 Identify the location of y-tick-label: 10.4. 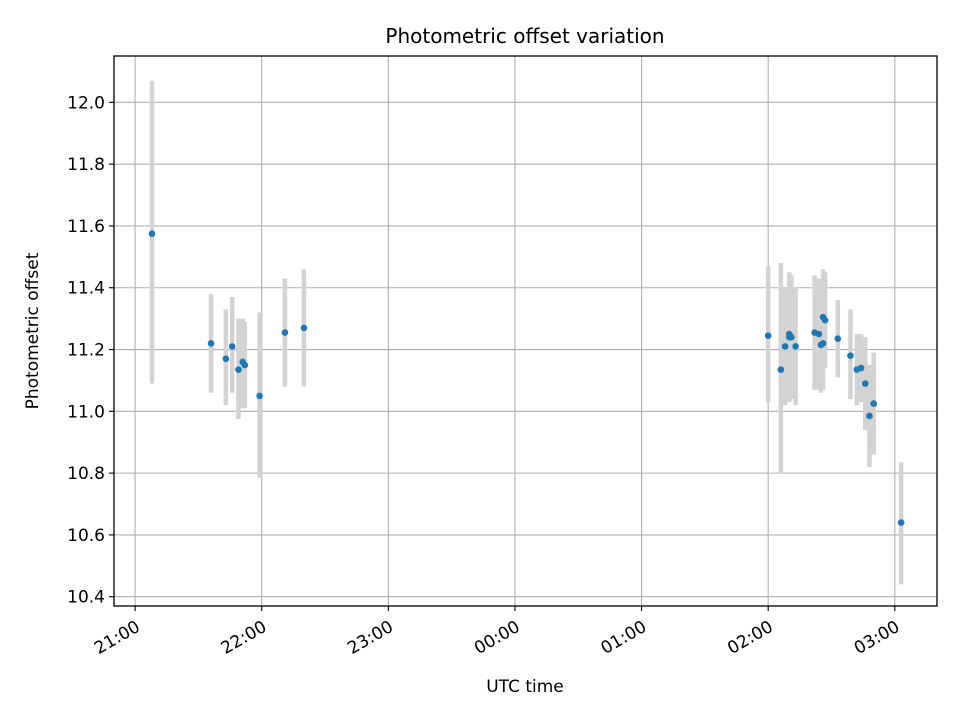
(86, 598).